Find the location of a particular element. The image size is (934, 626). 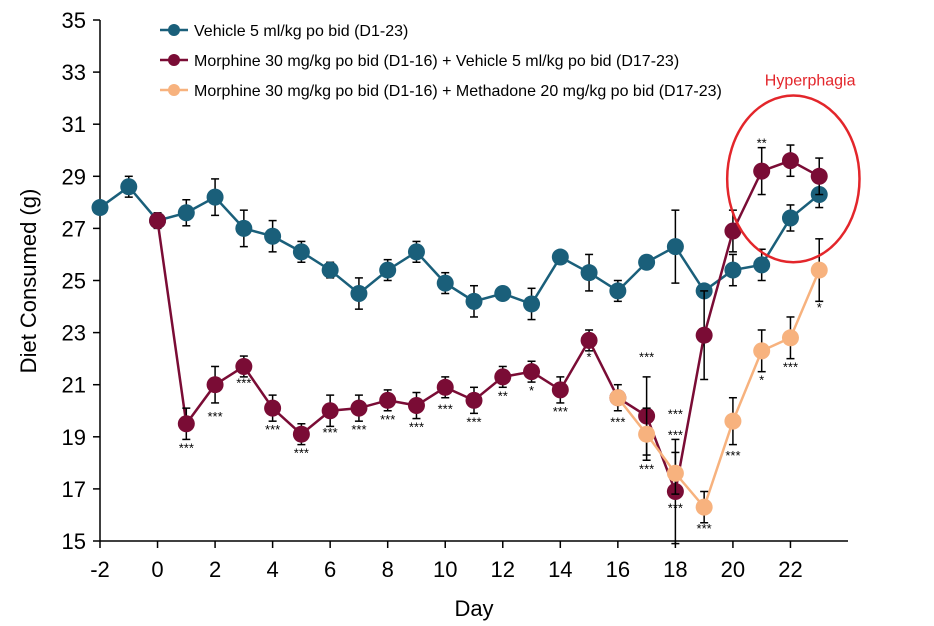

x-ticks: -2 0 2 4 6 8 10 12 14 16 18 20 22 is located at coordinates (446, 561).